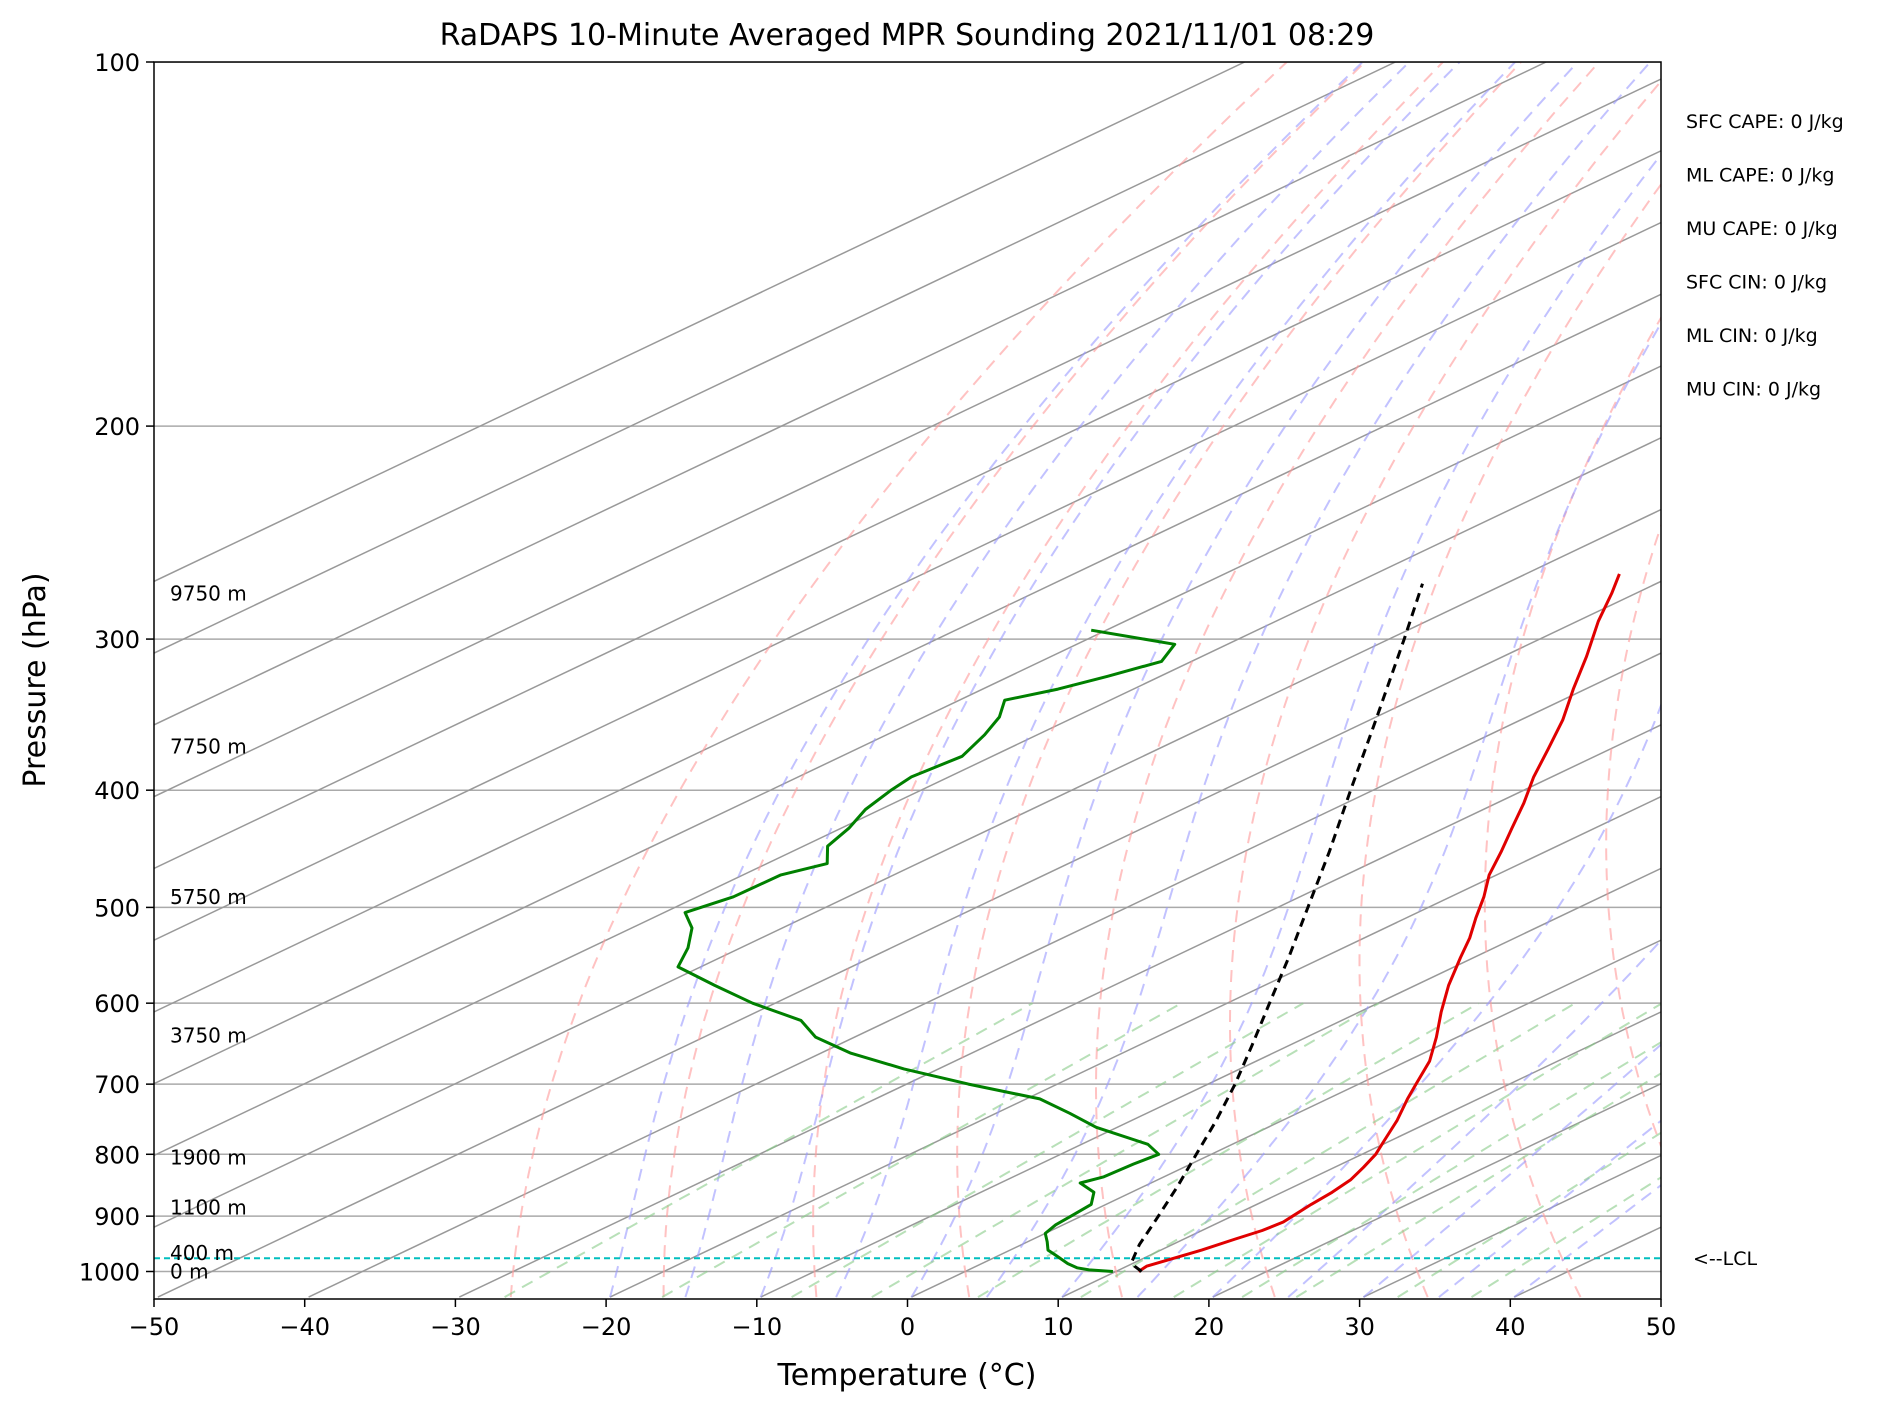 Image resolution: width=1882 pixels, height=1406 pixels. Describe the element at coordinates (1756, 283) in the screenshot. I see `parameter-text: SFC CIN: 0 J/kg` at that location.